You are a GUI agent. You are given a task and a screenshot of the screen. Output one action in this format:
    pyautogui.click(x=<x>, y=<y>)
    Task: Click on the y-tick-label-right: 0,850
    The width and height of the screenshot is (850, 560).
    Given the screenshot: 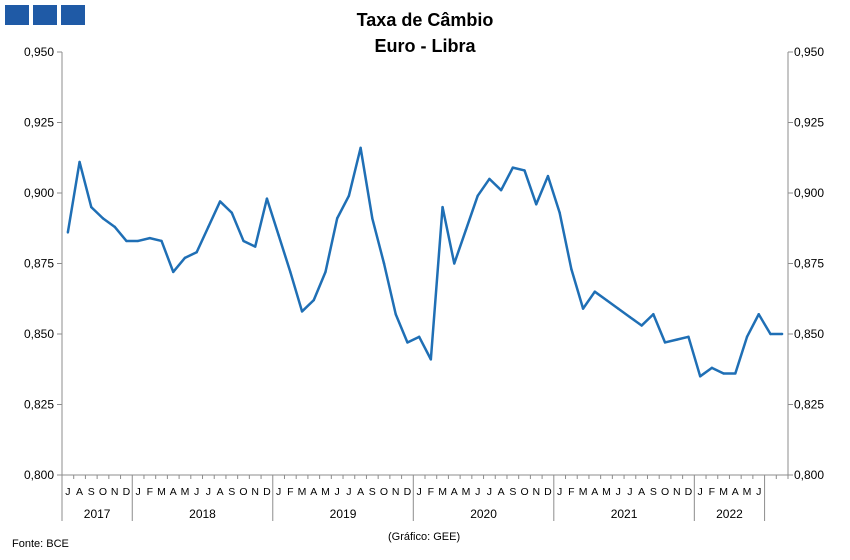 What is the action you would take?
    pyautogui.click(x=809, y=334)
    